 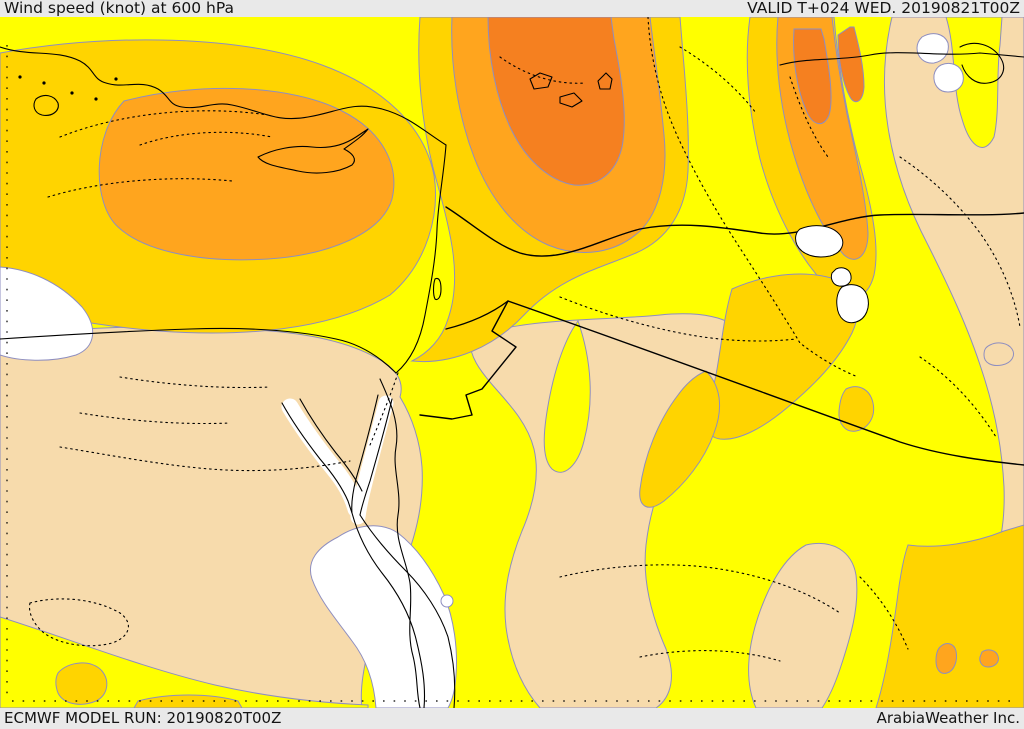 I want to click on region-dark-orange-tr-finger2, so click(x=851, y=64).